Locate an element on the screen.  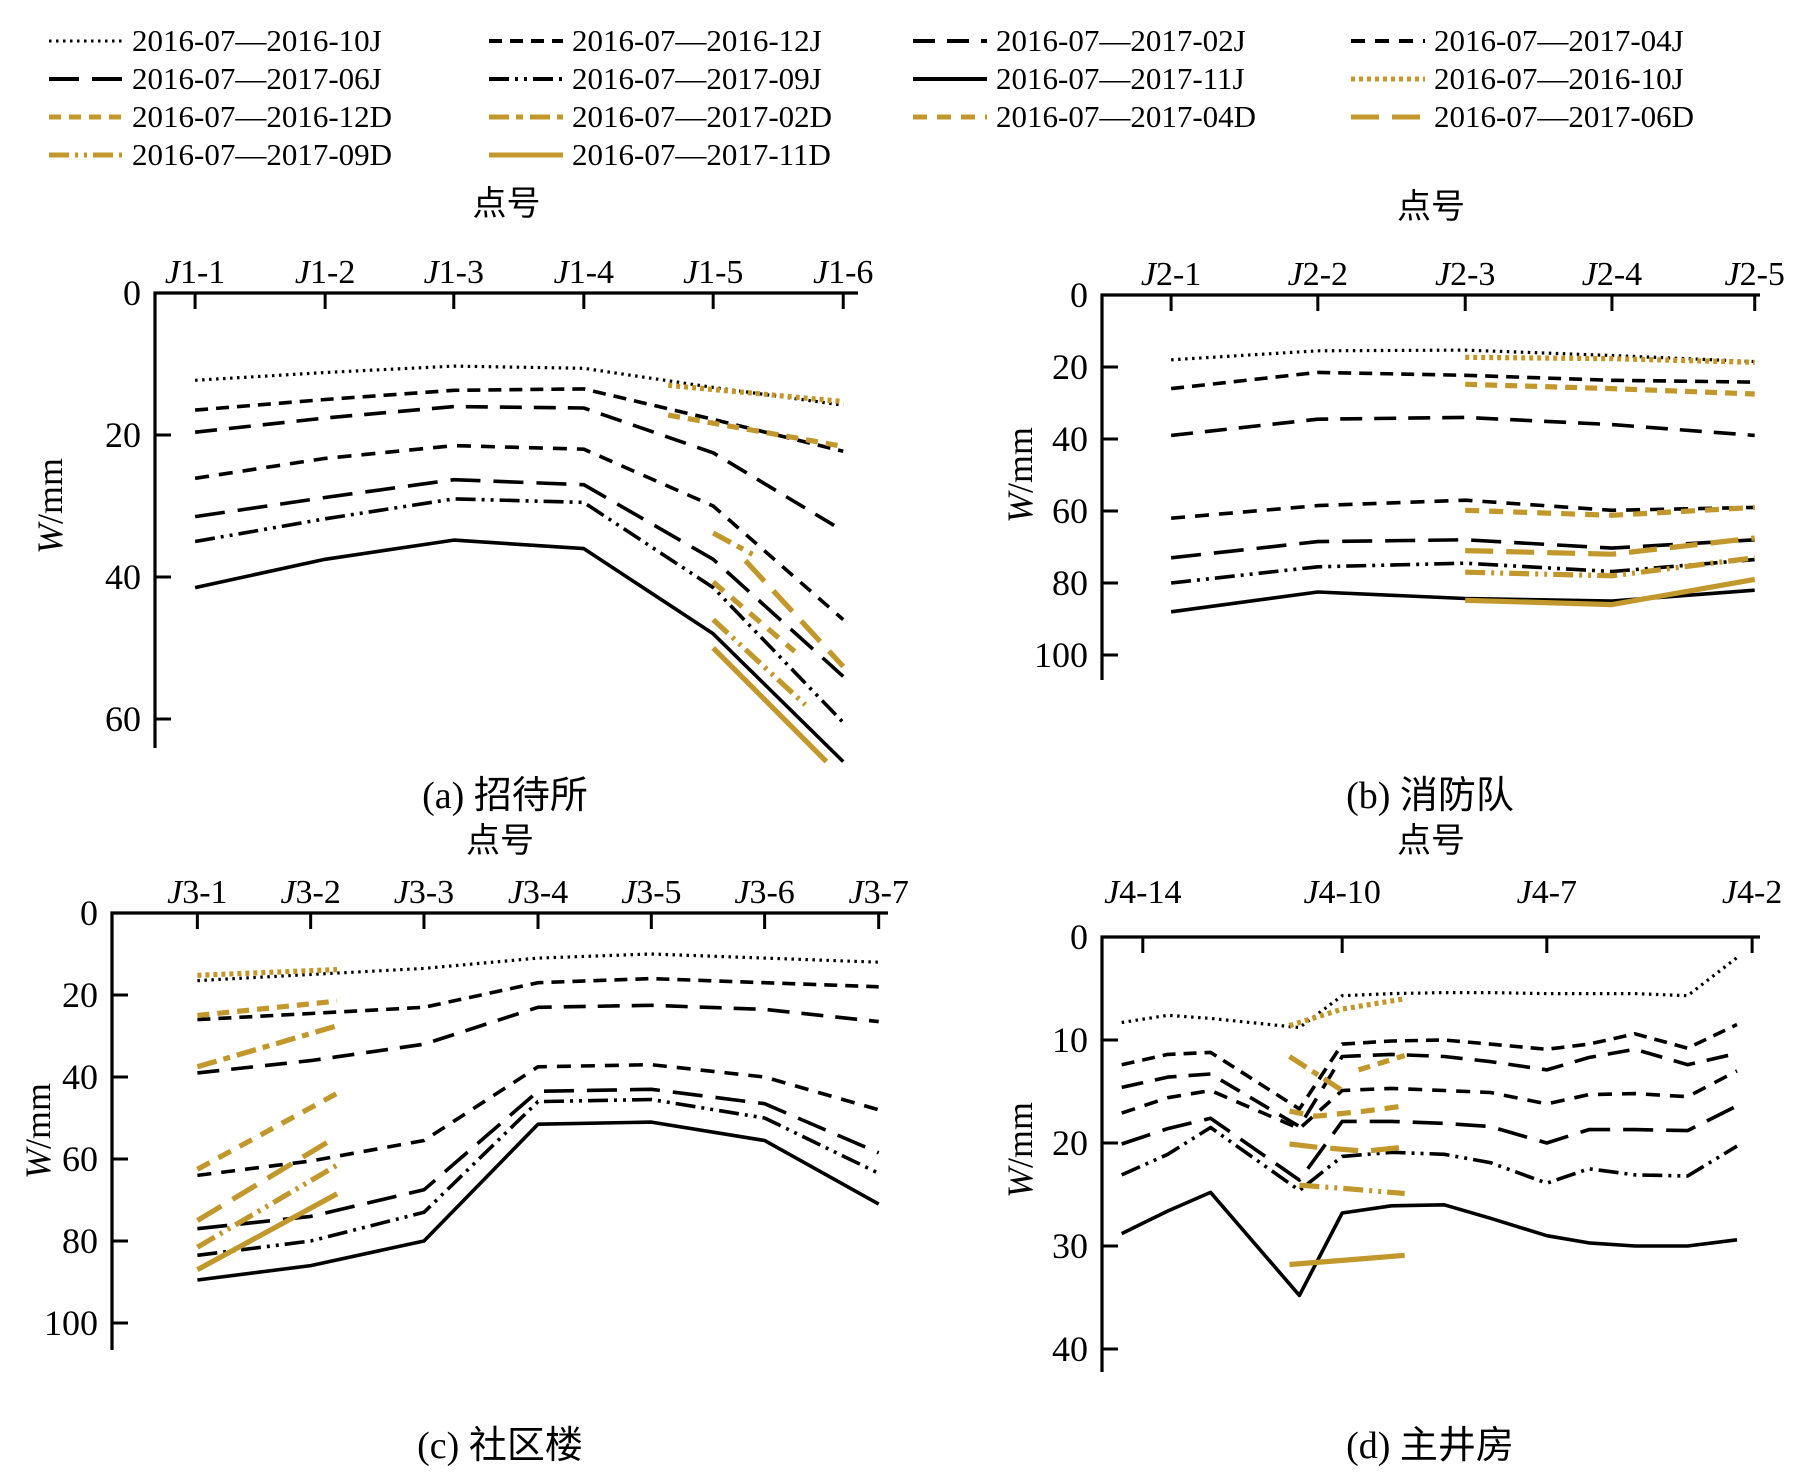
y-tick-label-b-0: 0 is located at coordinates (1079, 295).